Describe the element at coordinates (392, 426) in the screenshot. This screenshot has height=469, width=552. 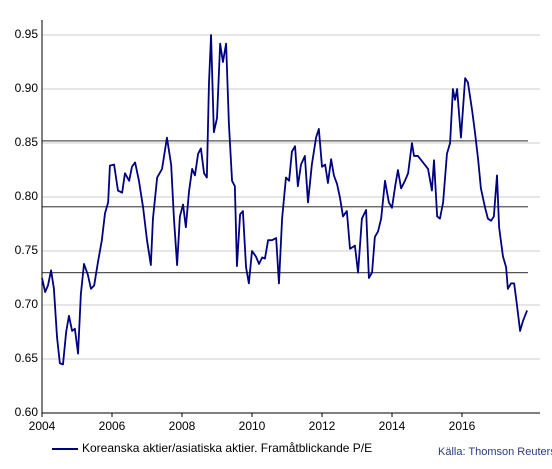
I see `x-tick-label: 2014` at that location.